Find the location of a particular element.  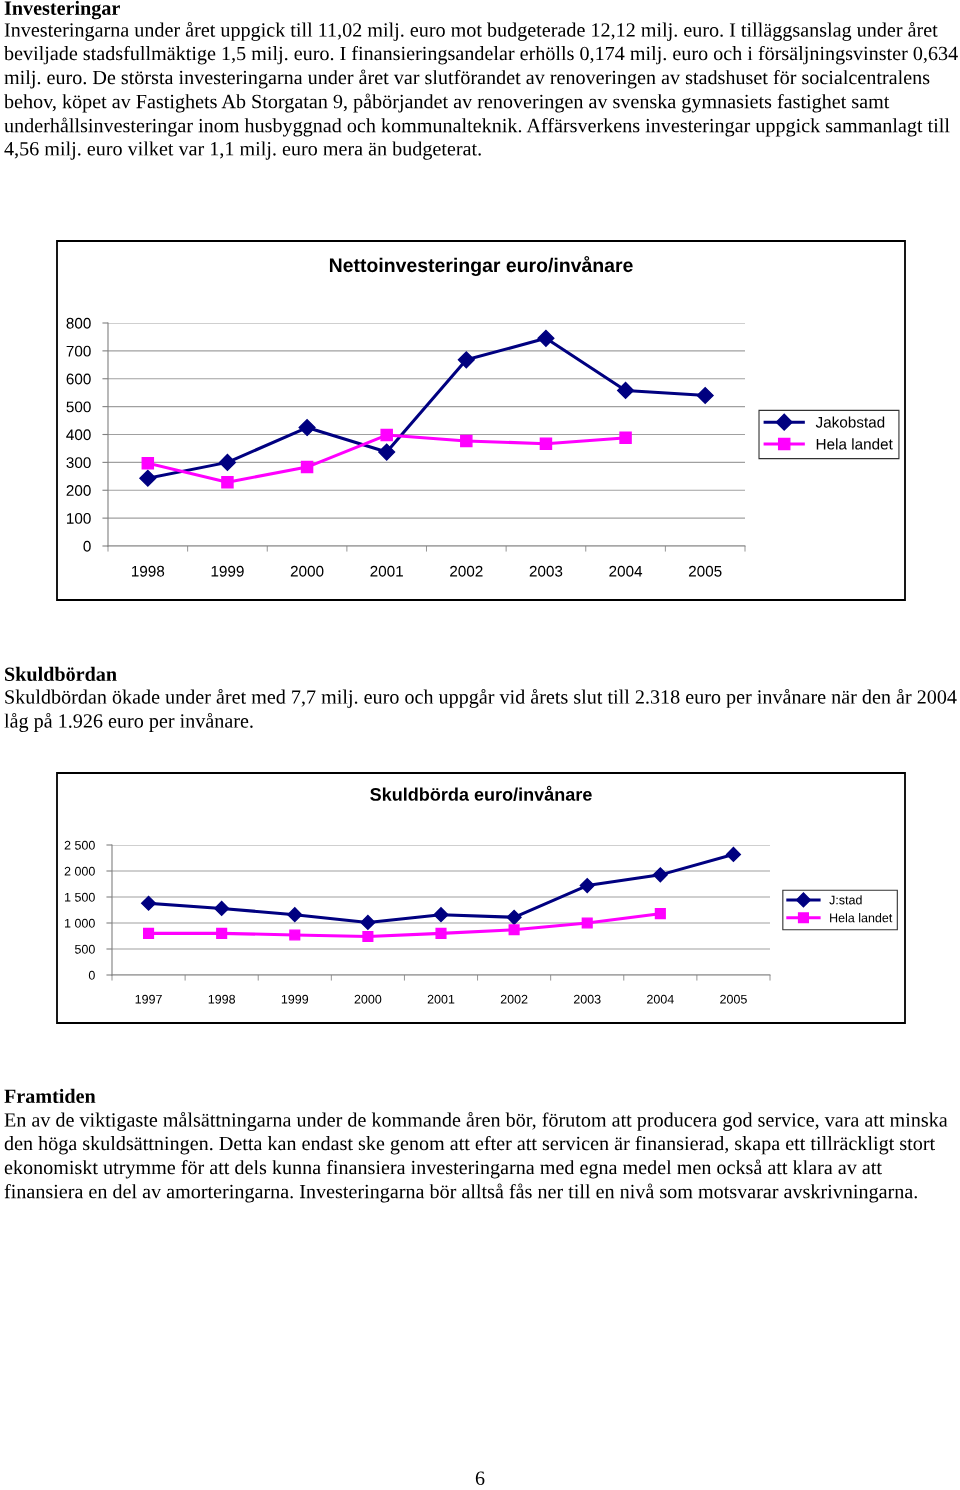

y-tick-label: 800 is located at coordinates (78, 323).